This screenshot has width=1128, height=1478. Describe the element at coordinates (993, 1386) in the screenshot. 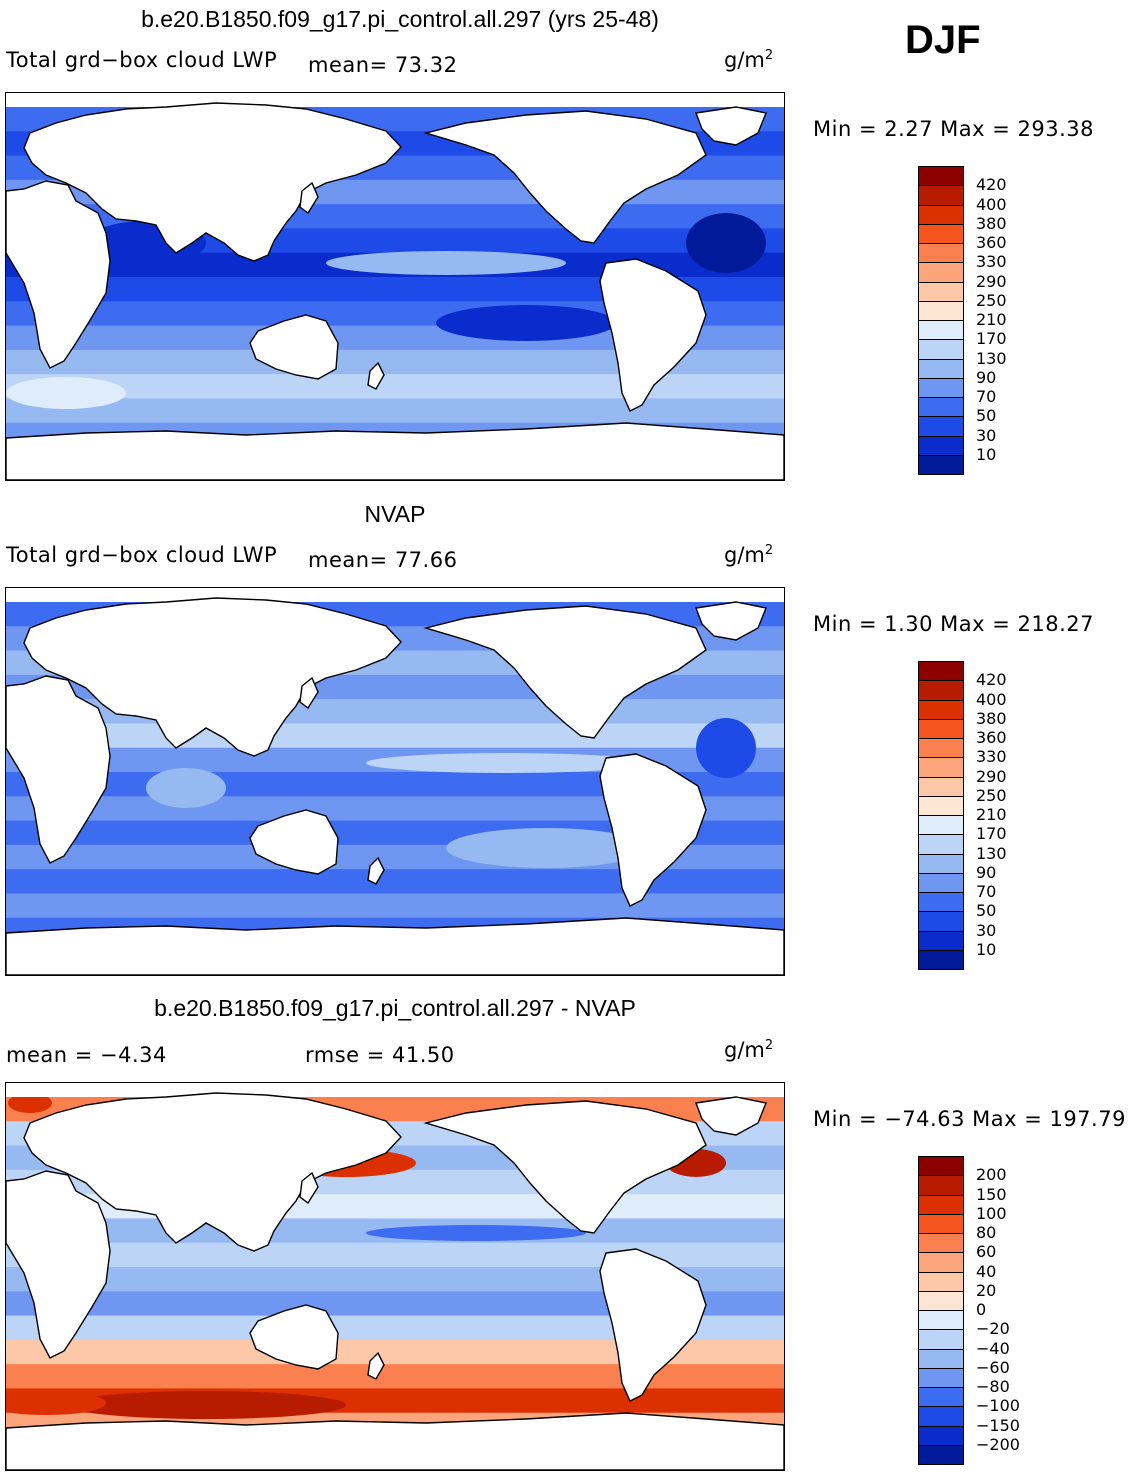

I see `colorbar-label: −80` at that location.